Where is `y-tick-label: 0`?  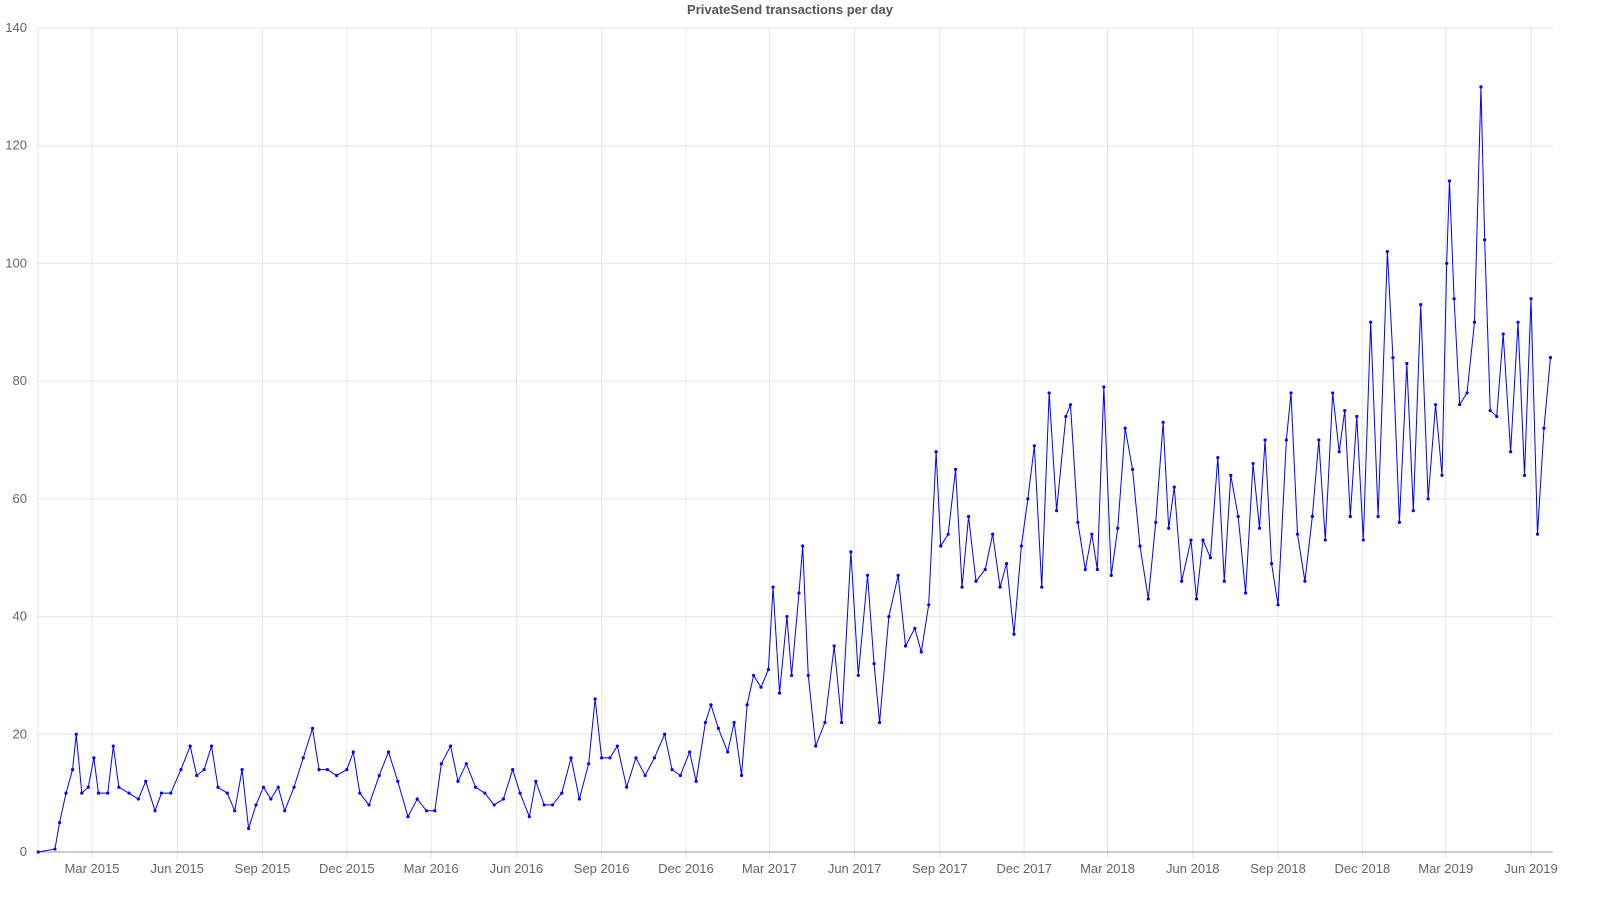 y-tick-label: 0 is located at coordinates (23, 851).